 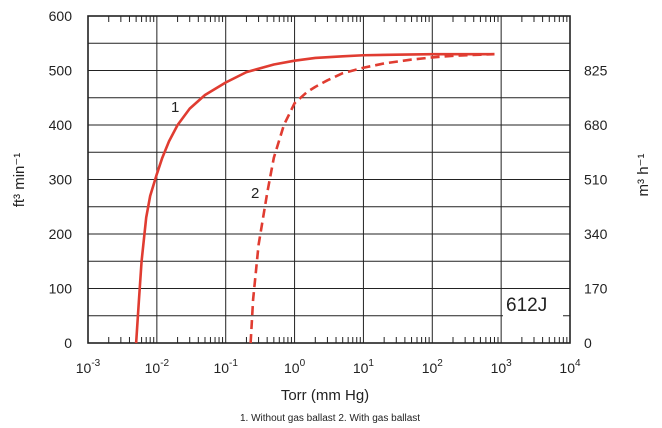 What do you see at coordinates (175, 107) in the screenshot?
I see `curve-label-1: 1` at bounding box center [175, 107].